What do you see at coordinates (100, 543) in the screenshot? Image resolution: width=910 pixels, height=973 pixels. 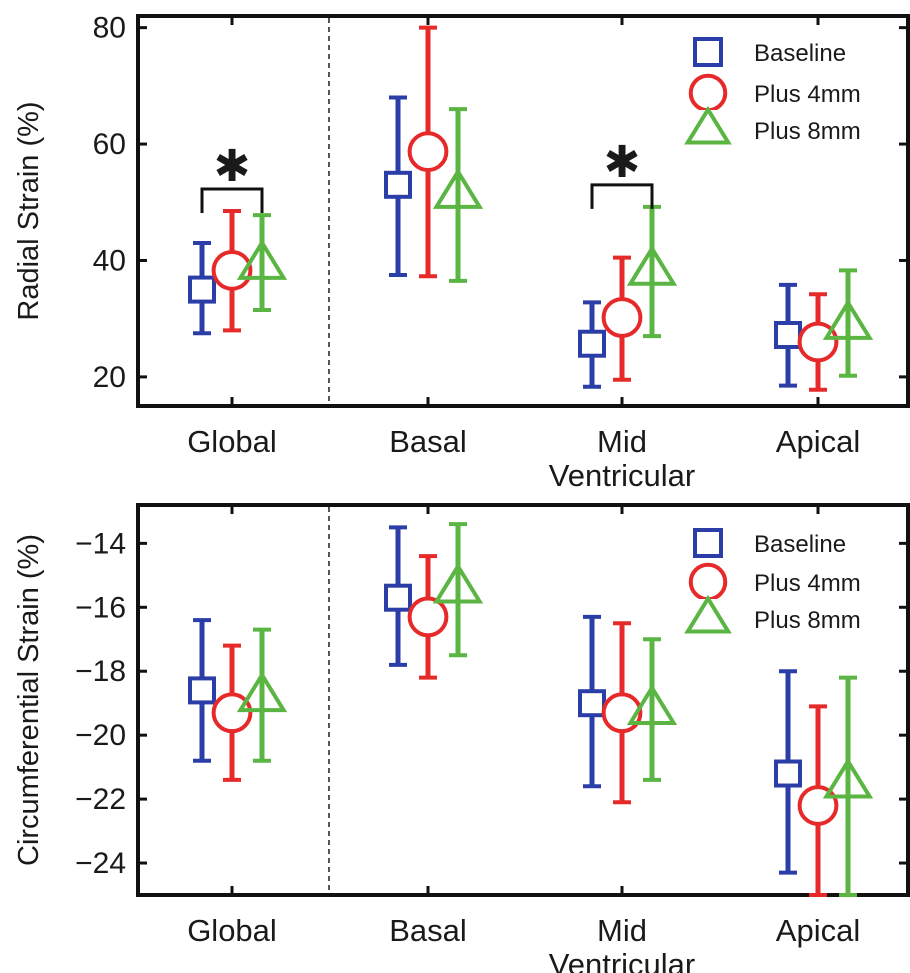 I see `y-tick-label: −14` at bounding box center [100, 543].